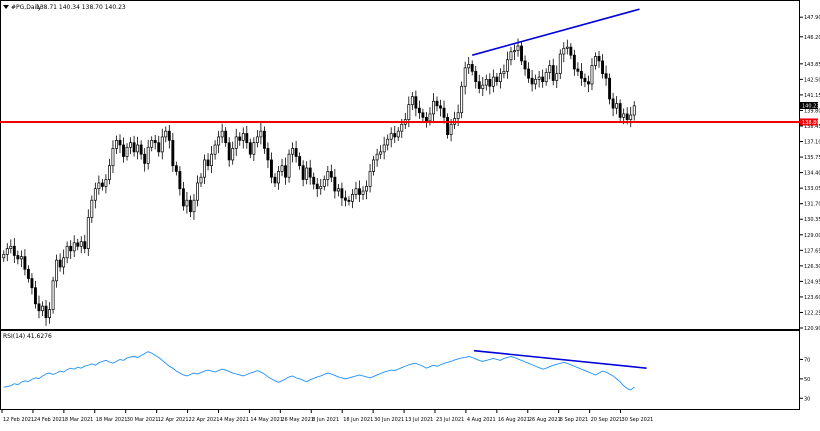 Image resolution: width=820 pixels, height=431 pixels. What do you see at coordinates (173, 420) in the screenshot?
I see `date-tick-label: 12 Apr 2021` at bounding box center [173, 420].